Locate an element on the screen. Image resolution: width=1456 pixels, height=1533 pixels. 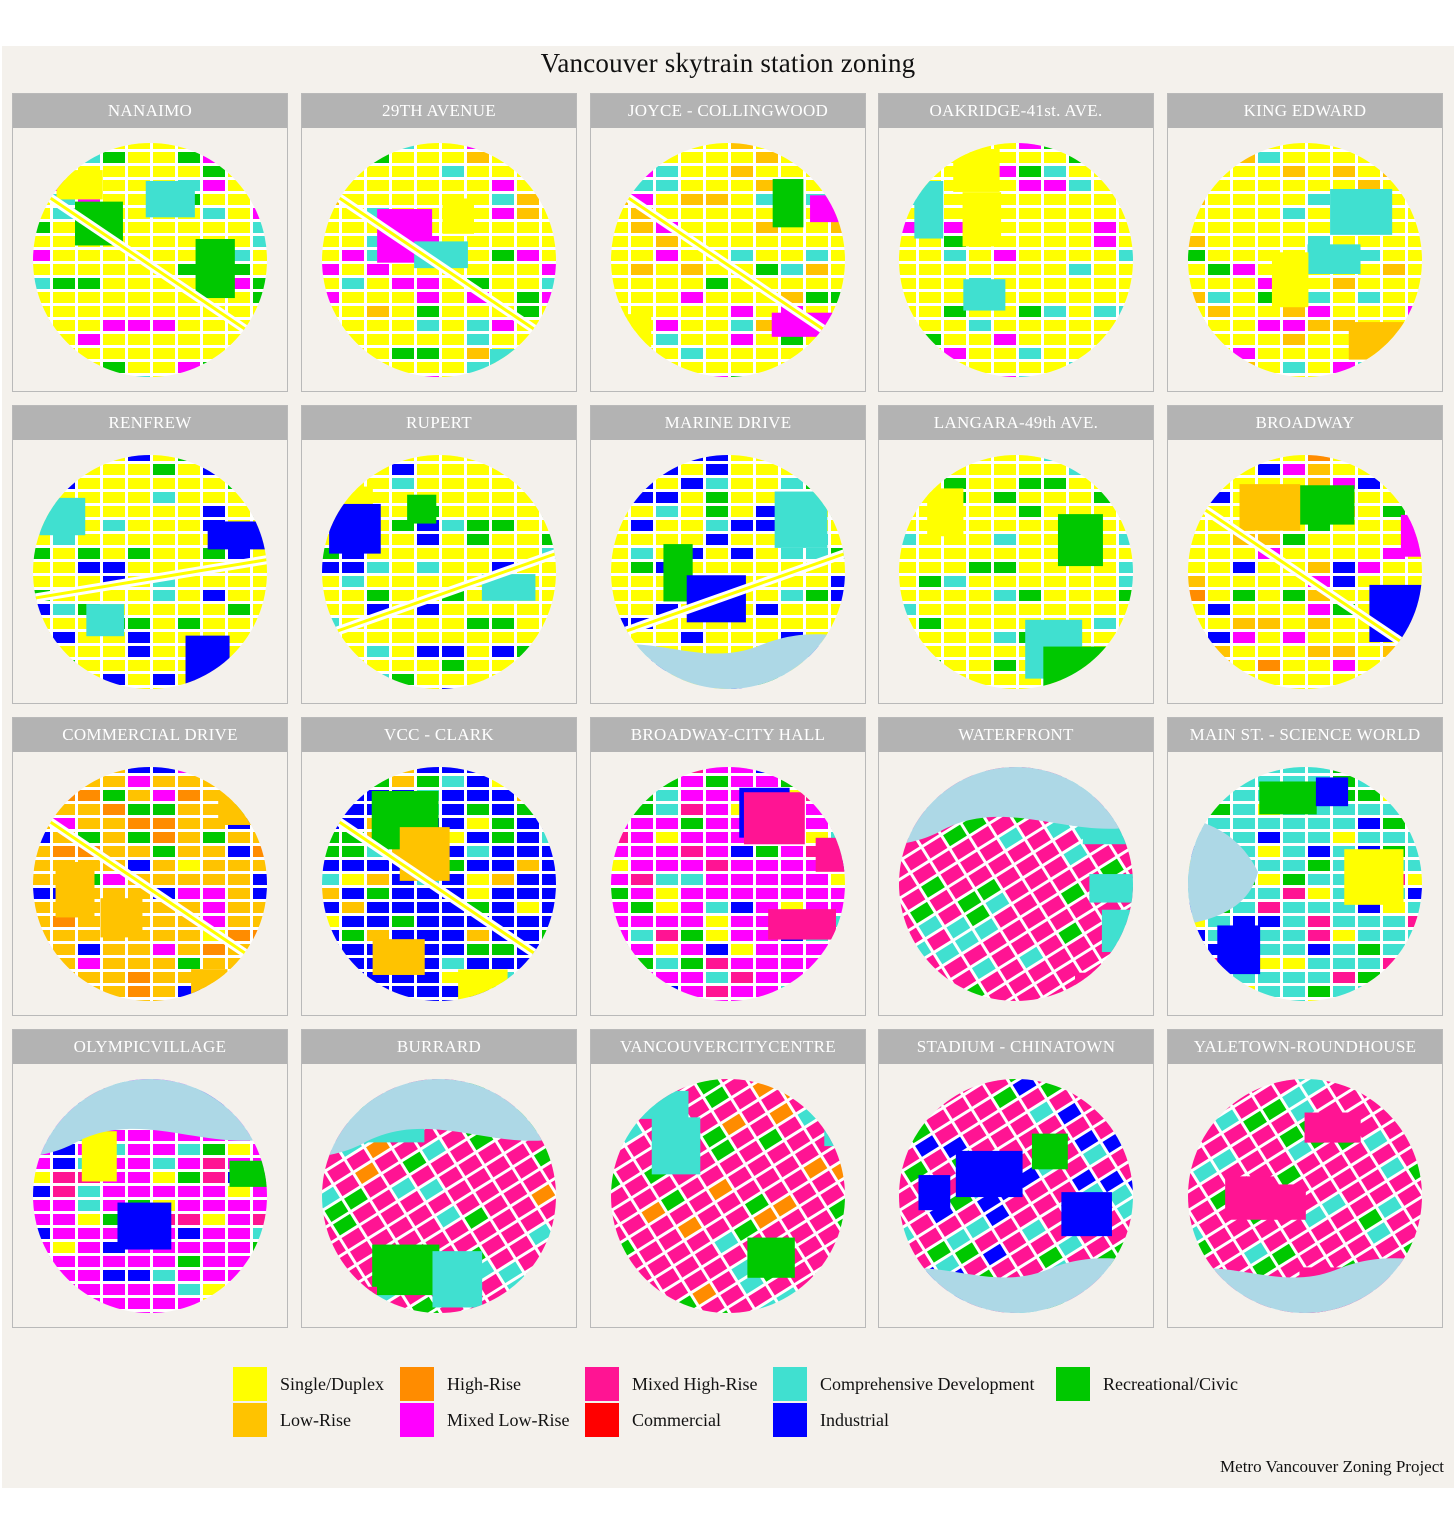
station-panel: BROADWAY is located at coordinates (1305, 554).